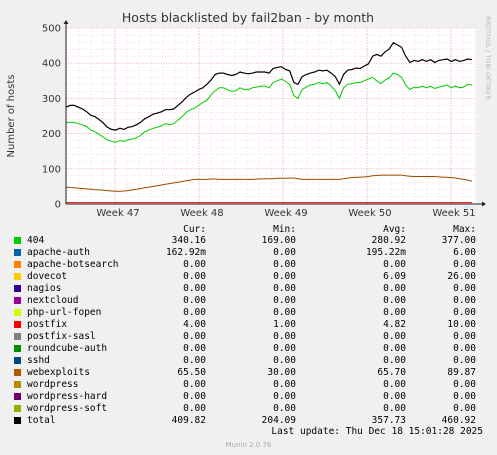  Describe the element at coordinates (464, 252) in the screenshot. I see `legend-value-max: 6.00` at that location.